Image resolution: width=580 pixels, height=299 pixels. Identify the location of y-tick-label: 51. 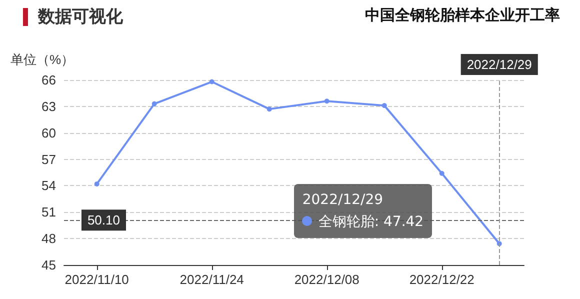
(49, 212).